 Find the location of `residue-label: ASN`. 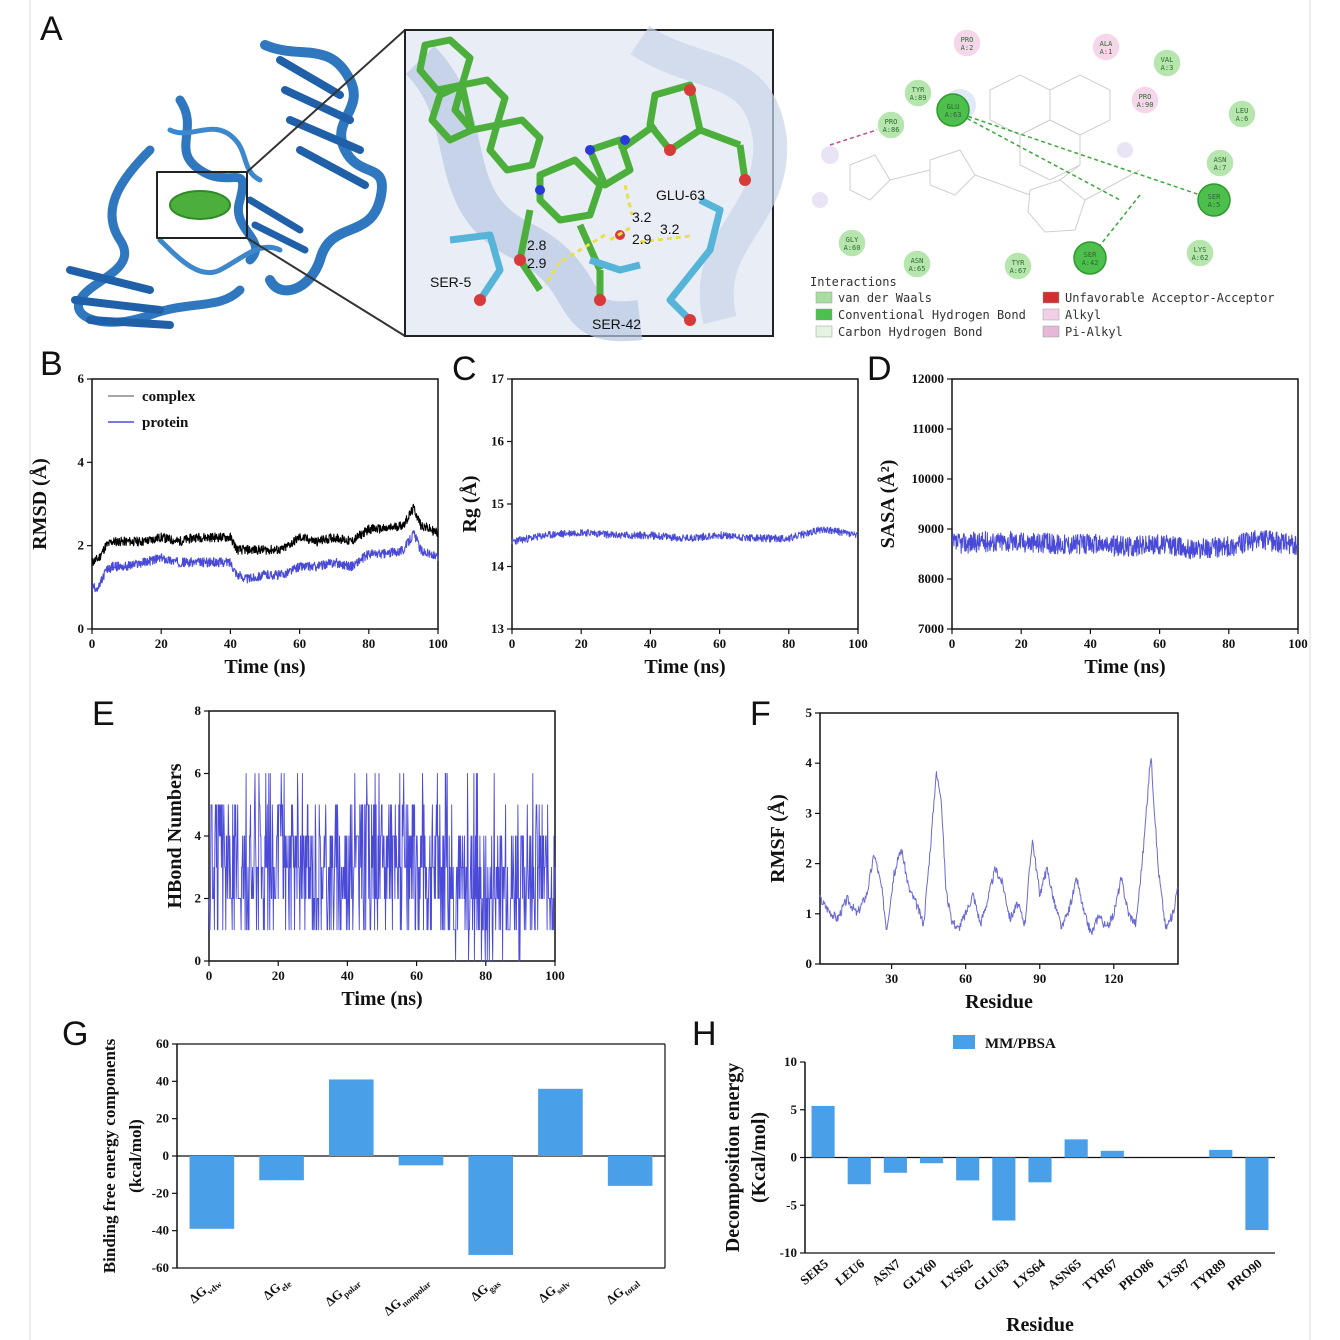

residue-label: ASN is located at coordinates (917, 261).